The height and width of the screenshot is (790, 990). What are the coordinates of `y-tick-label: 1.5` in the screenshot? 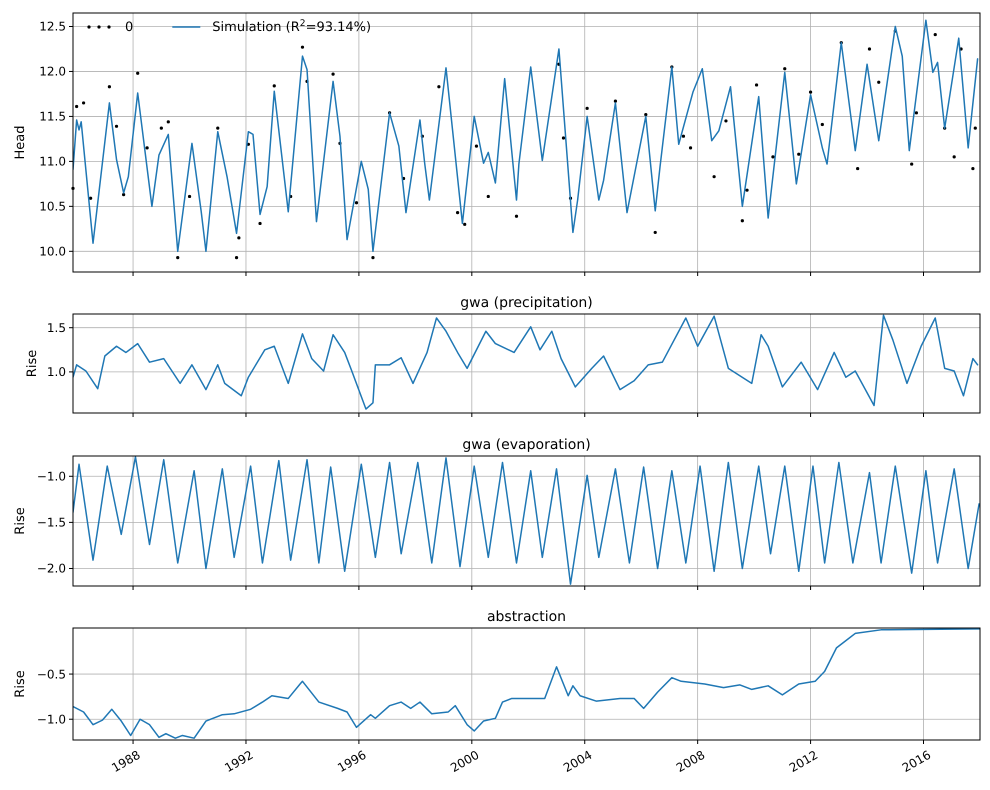 It's located at (56, 327).